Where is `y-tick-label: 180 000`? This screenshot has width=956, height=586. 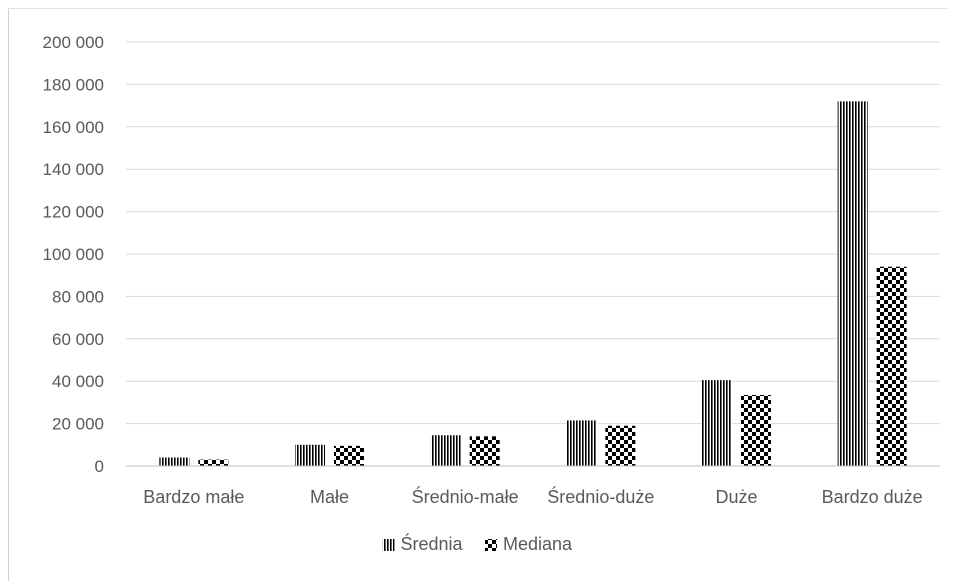 y-tick-label: 180 000 is located at coordinates (73, 84).